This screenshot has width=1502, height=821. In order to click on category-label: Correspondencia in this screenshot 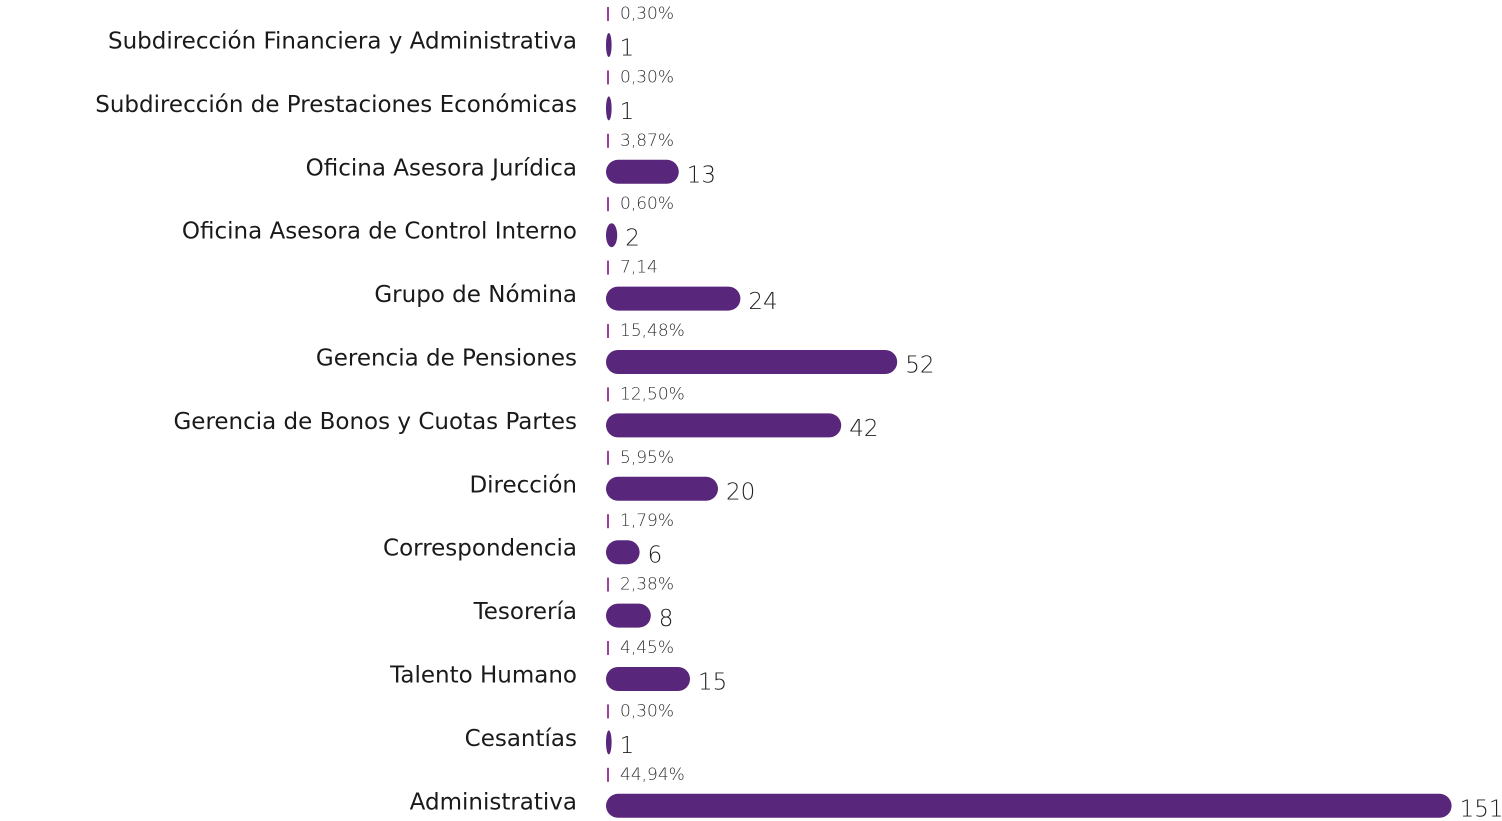, I will do `click(480, 549)`.